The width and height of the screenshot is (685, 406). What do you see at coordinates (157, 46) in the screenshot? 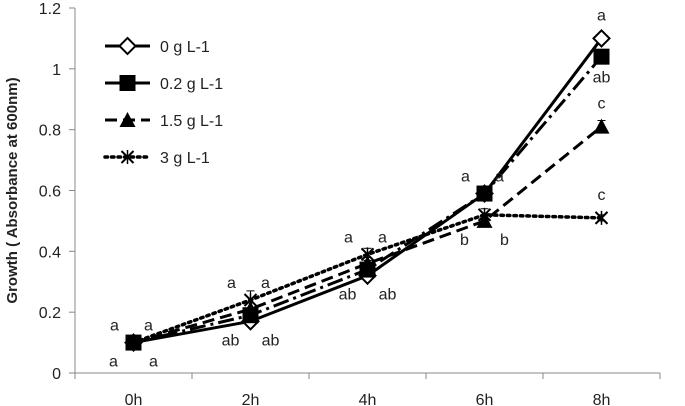
I see `legend-item-1: 0 g L-1` at bounding box center [157, 46].